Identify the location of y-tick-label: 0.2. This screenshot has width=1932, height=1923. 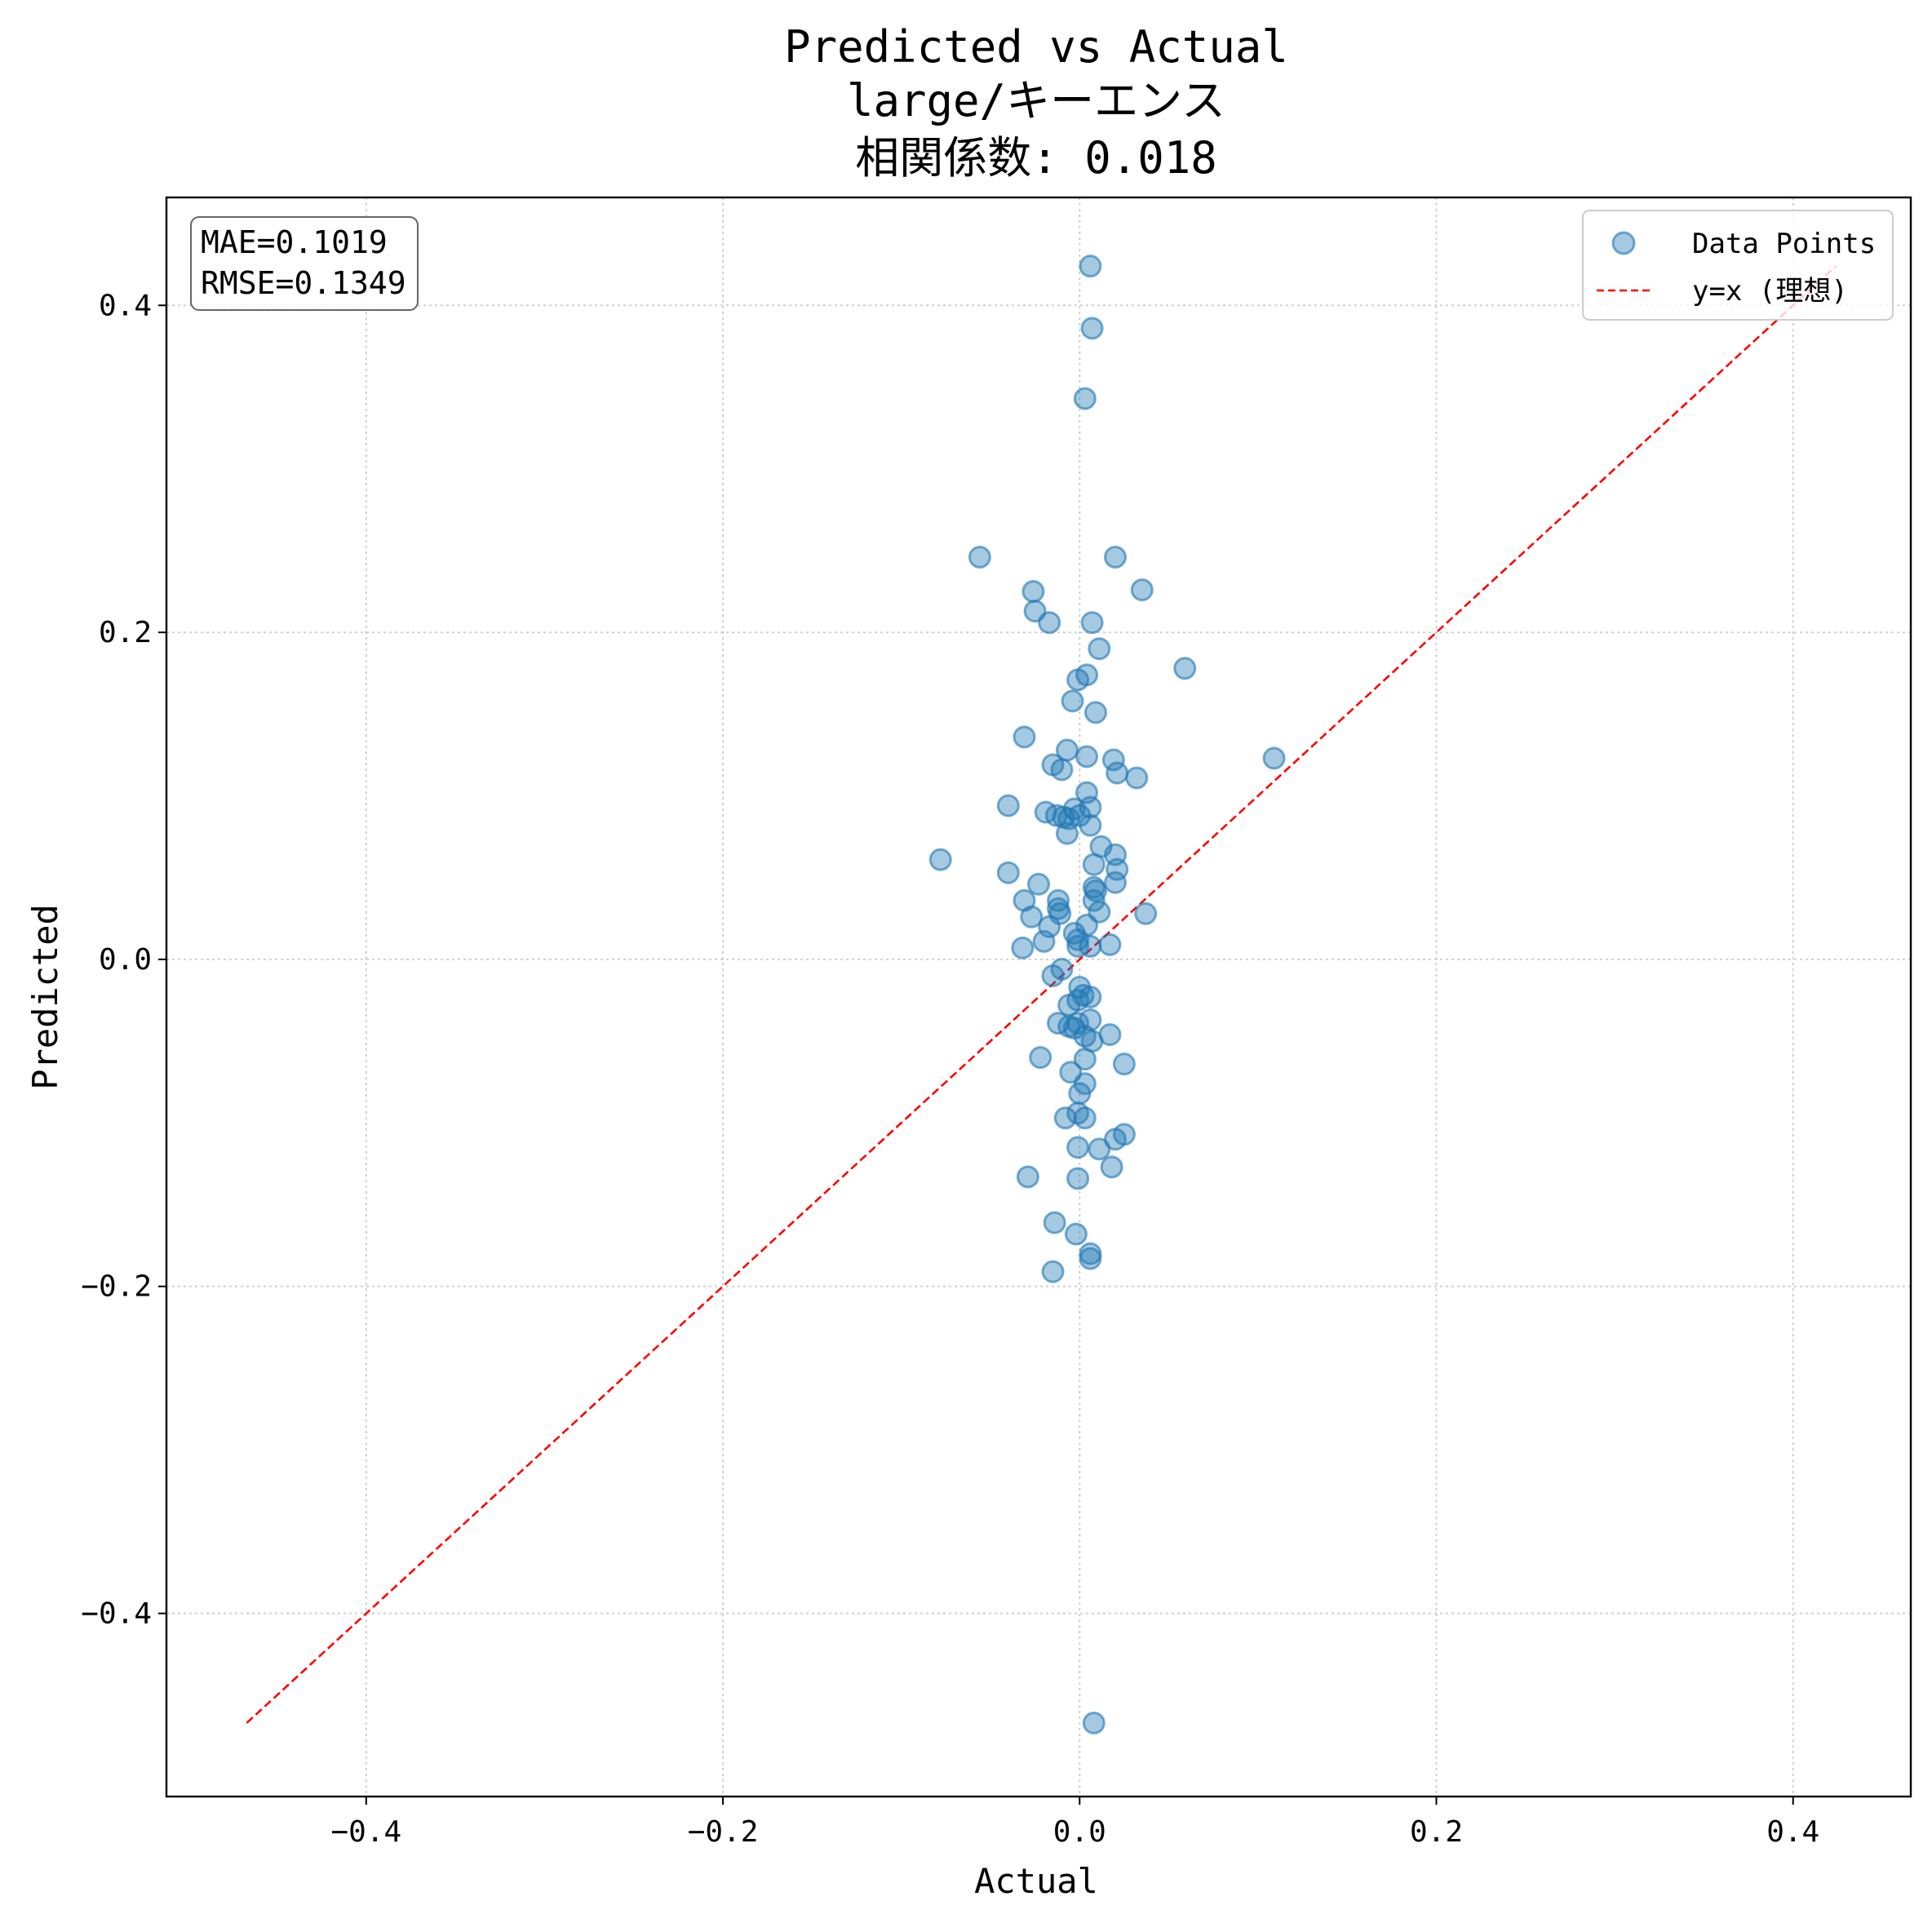
(125, 632).